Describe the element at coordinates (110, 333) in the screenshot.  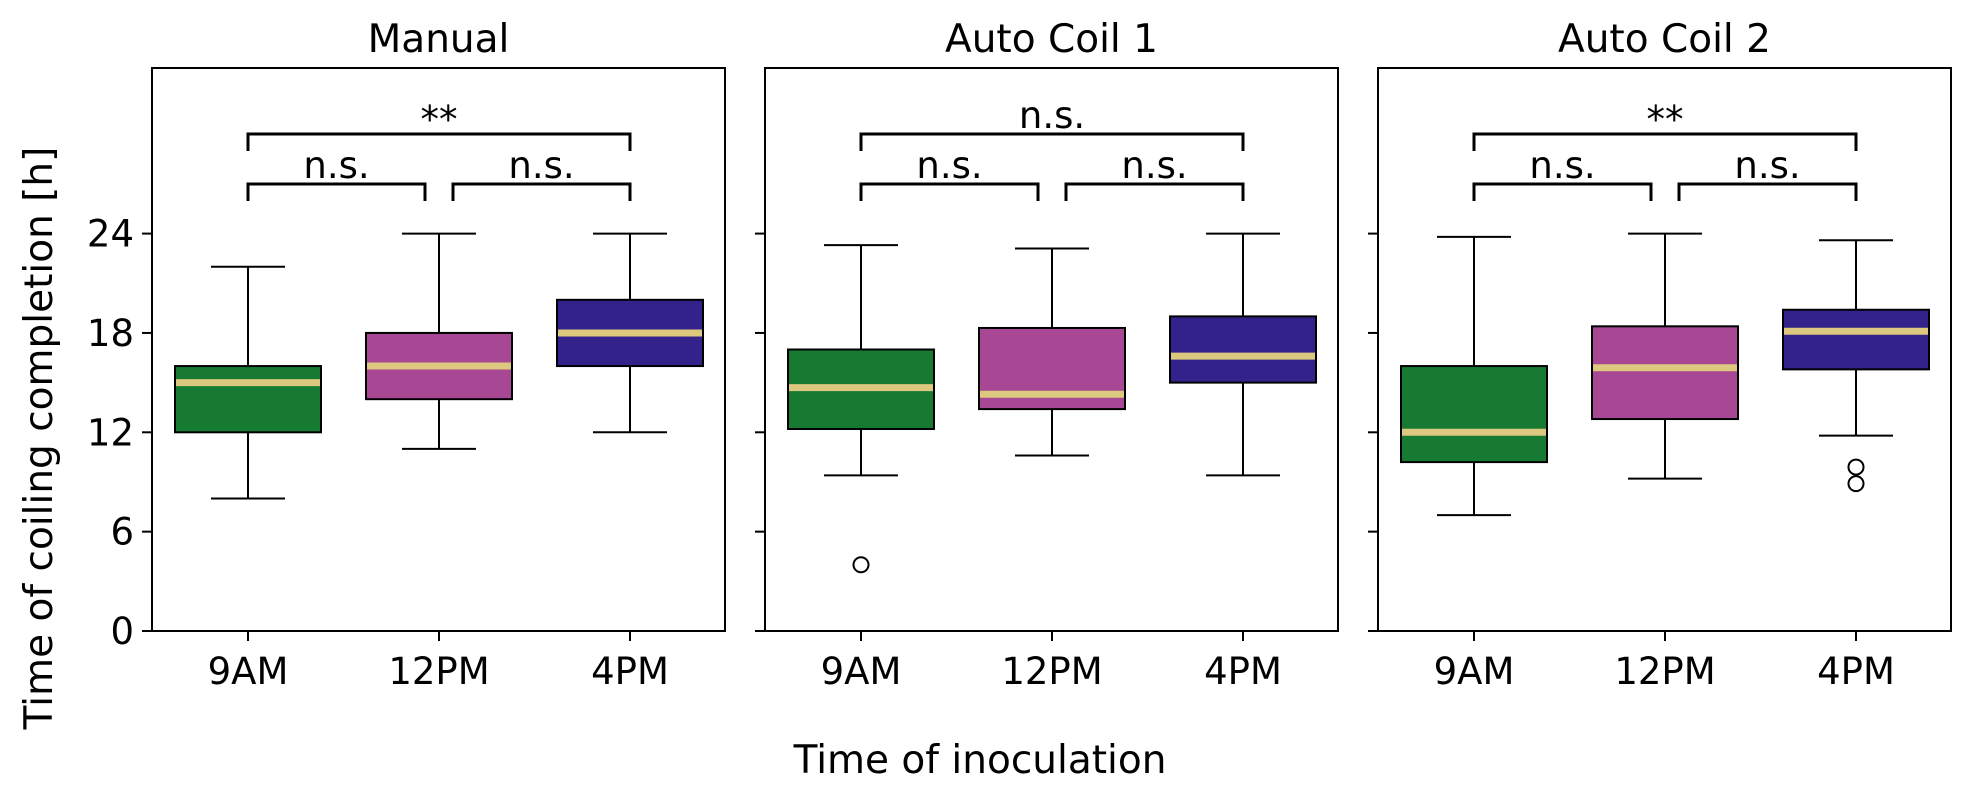
I see `y-tick-label: 18` at that location.